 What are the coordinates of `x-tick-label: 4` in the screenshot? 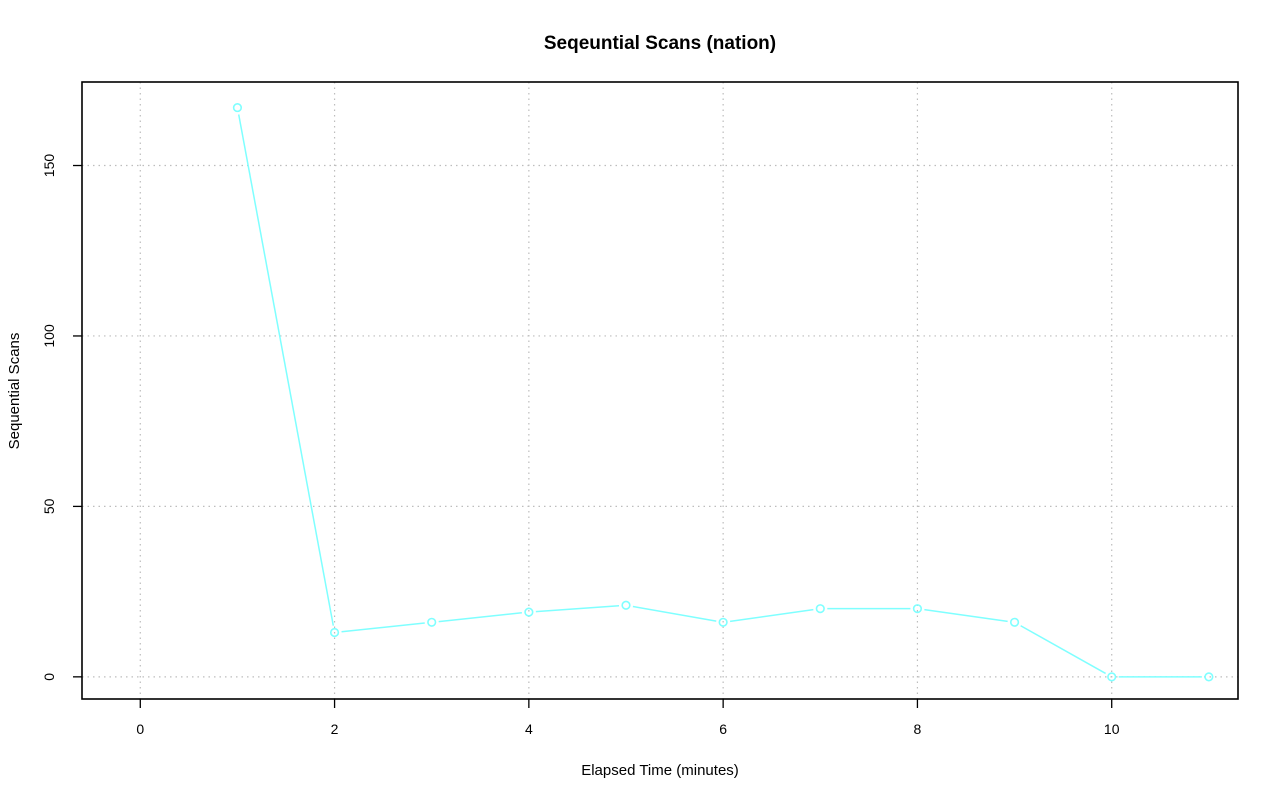 It's located at (529, 729).